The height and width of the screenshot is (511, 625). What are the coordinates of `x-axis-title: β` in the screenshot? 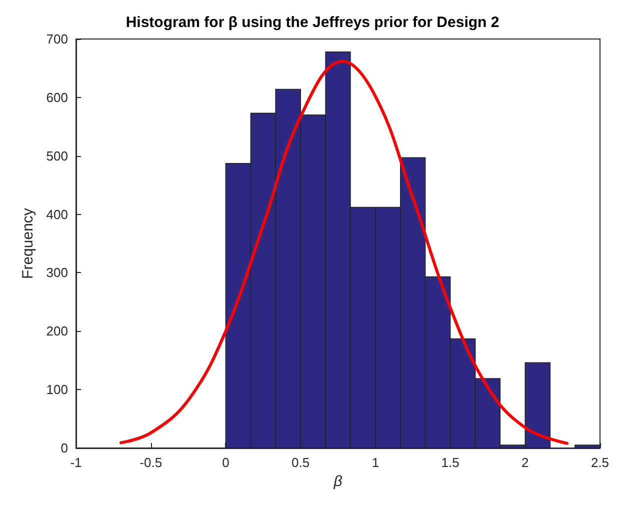 It's located at (337, 481).